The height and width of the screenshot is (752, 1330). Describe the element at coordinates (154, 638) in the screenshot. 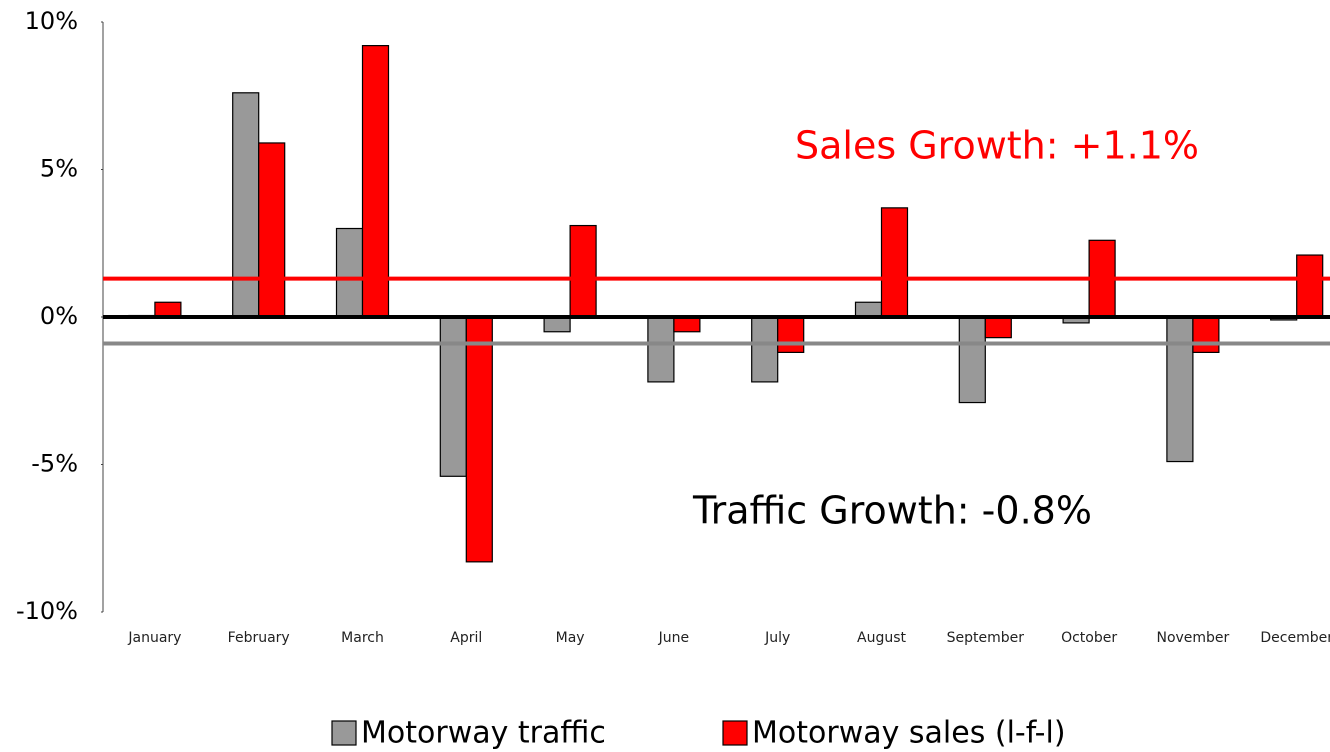

I see `x-tick-label: January` at that location.